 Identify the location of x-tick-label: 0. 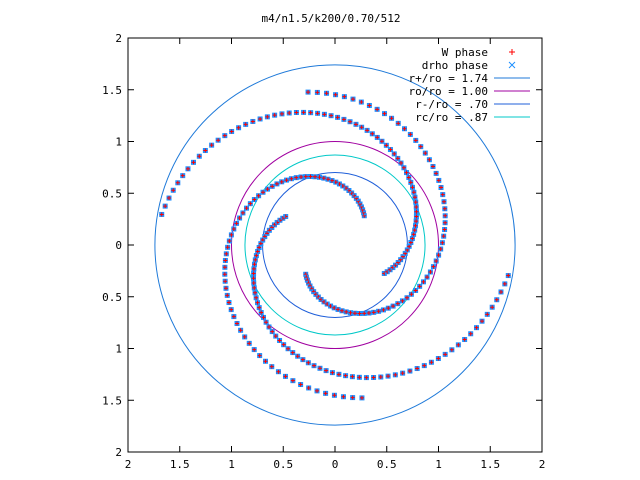
(335, 464).